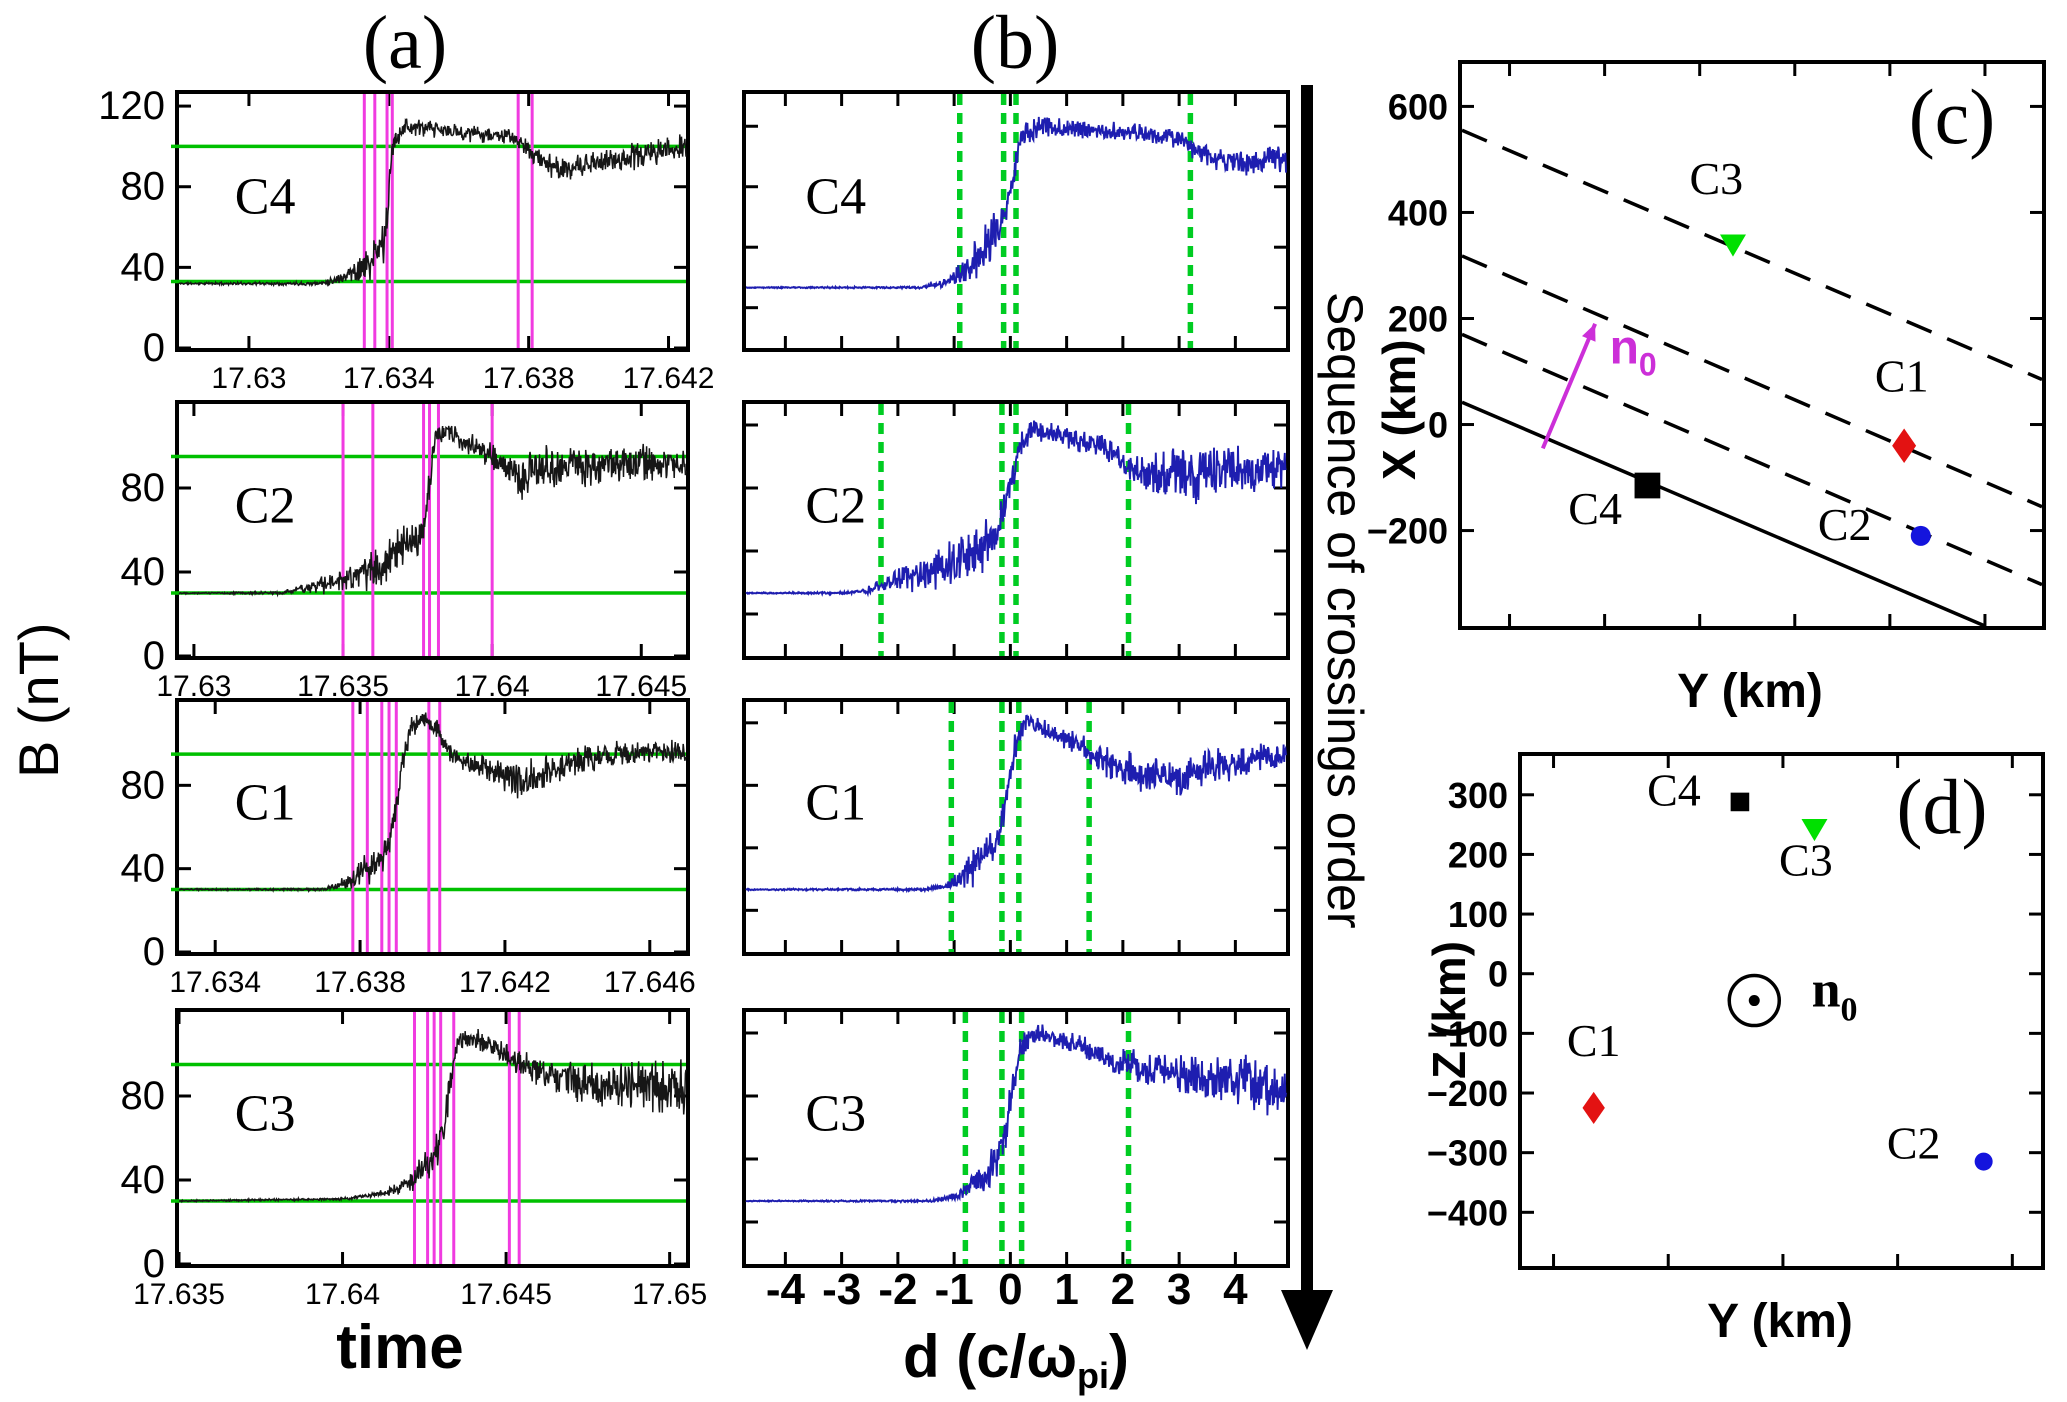 The image size is (2067, 1402). Describe the element at coordinates (1795, 1321) in the screenshot. I see `d-xlabel-unit: (km)` at that location.